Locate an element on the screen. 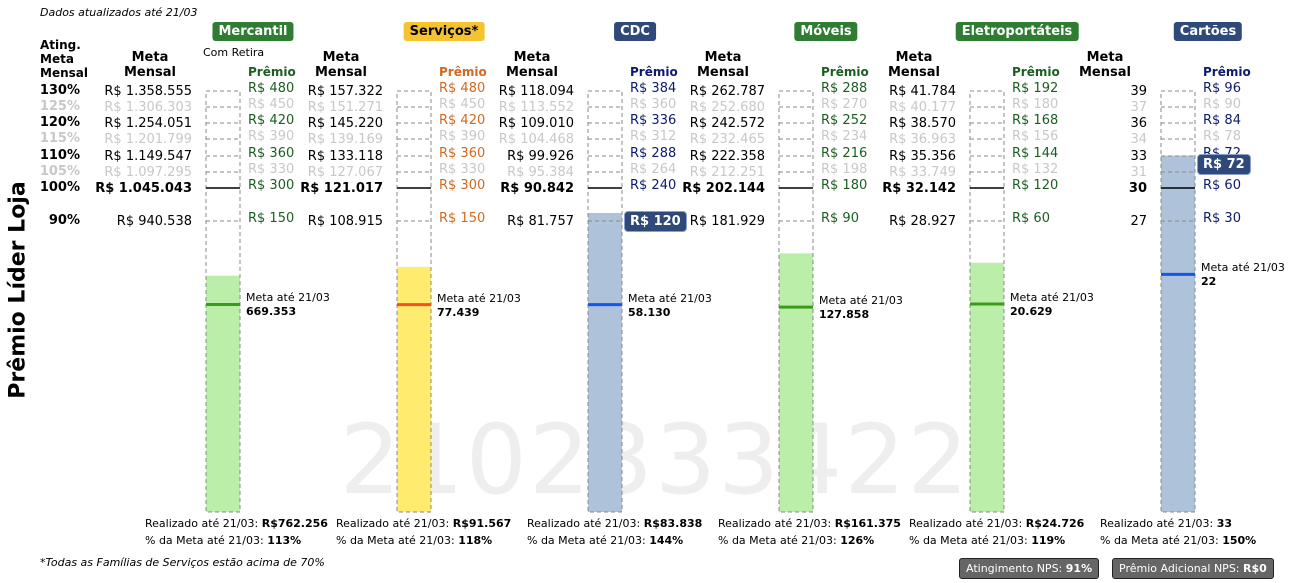 This screenshot has width=1307, height=583. premio-value: R$ 288 is located at coordinates (653, 153).